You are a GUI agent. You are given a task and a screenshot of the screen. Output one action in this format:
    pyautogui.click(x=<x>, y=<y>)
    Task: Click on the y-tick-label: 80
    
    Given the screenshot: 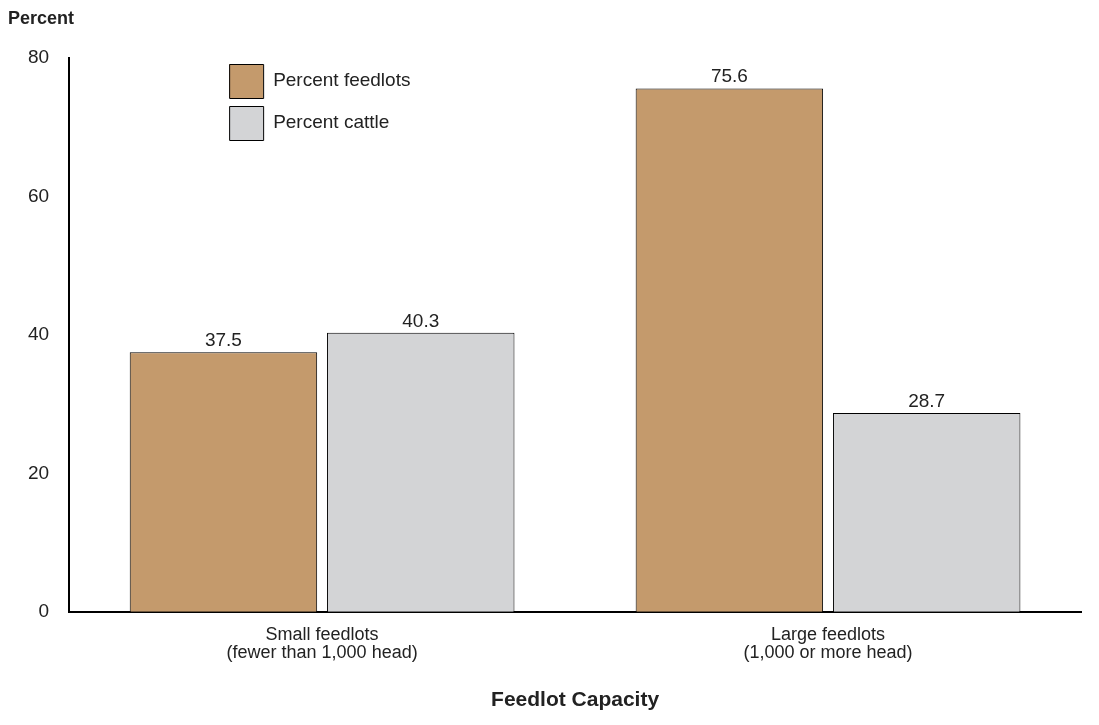 What is the action you would take?
    pyautogui.click(x=38, y=57)
    